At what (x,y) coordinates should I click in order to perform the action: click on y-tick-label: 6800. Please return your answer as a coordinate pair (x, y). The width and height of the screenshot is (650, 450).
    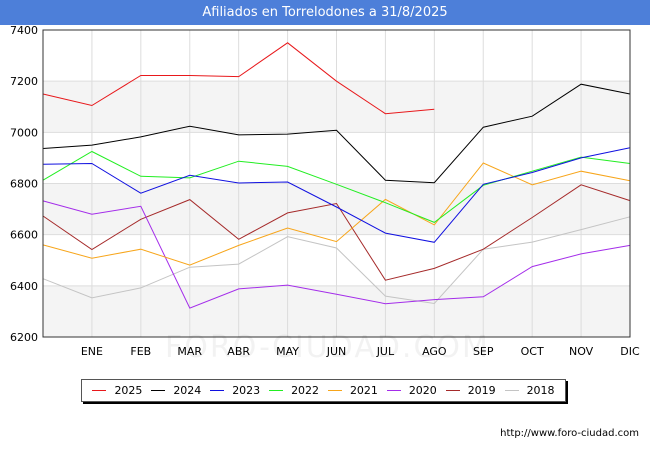
    Looking at the image, I should click on (24, 184).